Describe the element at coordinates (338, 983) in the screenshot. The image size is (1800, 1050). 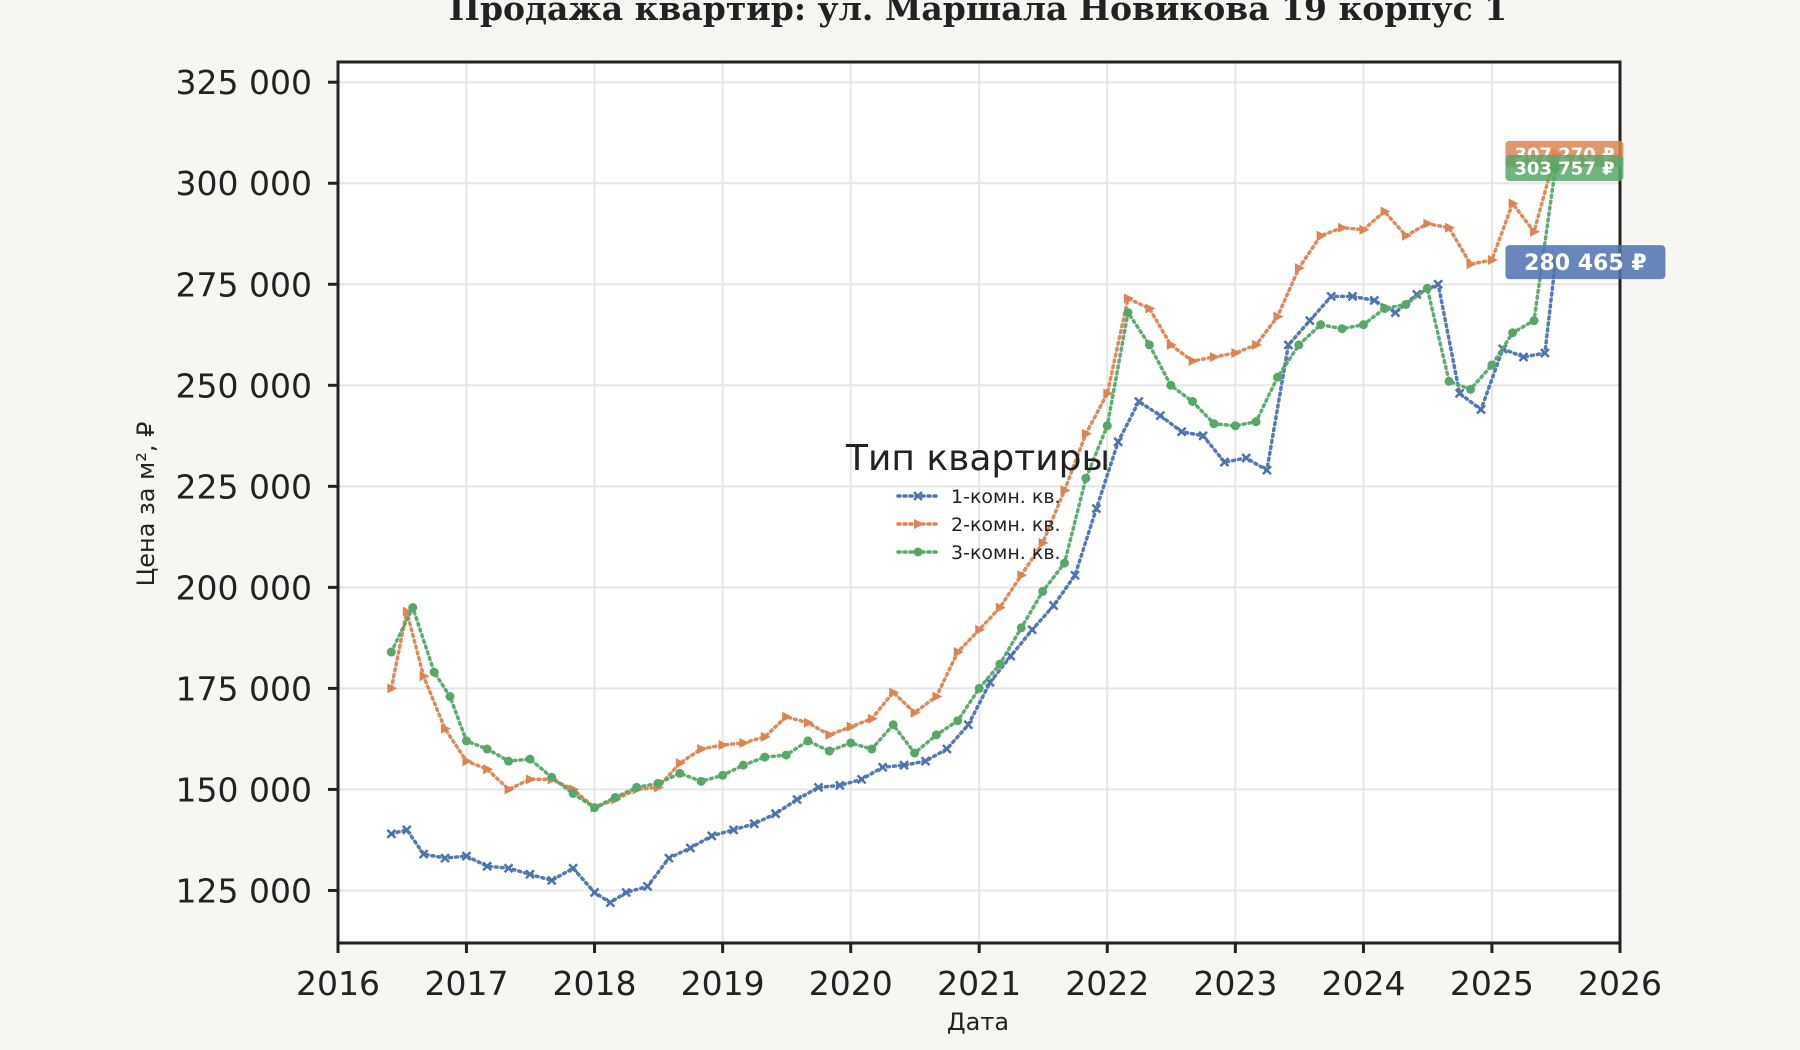
I see `x-tick-label: 2016` at that location.